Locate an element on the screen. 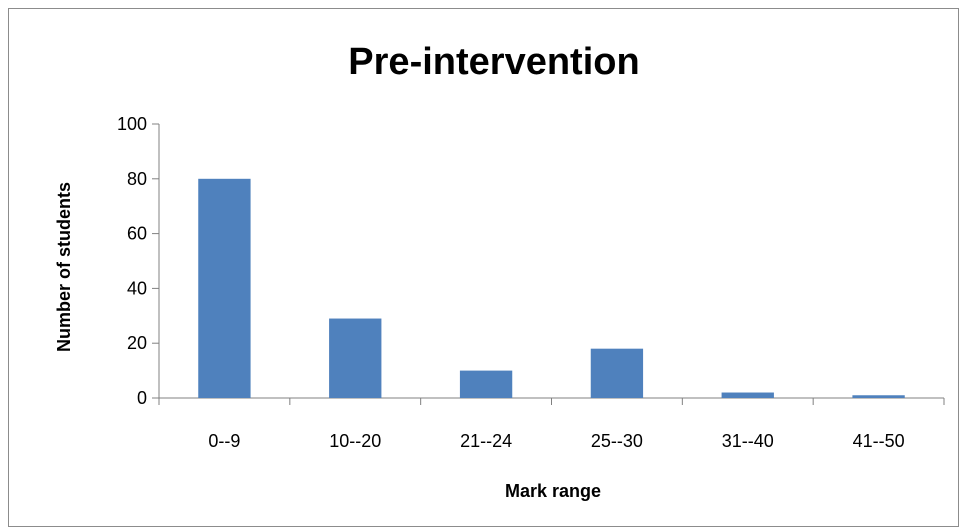 The height and width of the screenshot is (529, 961). bar-25--30 is located at coordinates (617, 373).